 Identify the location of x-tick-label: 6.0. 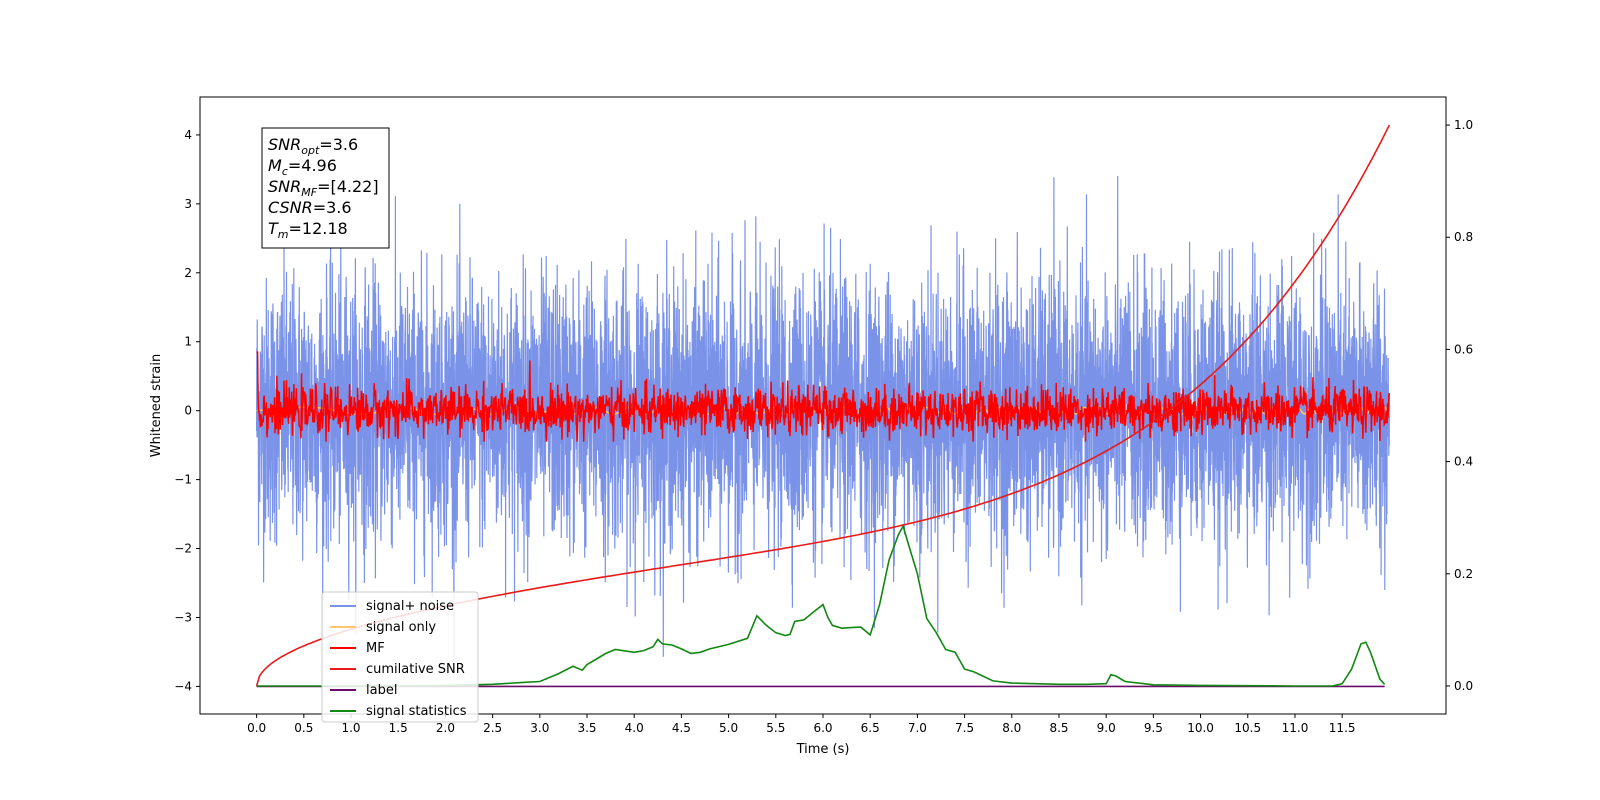
(822, 728).